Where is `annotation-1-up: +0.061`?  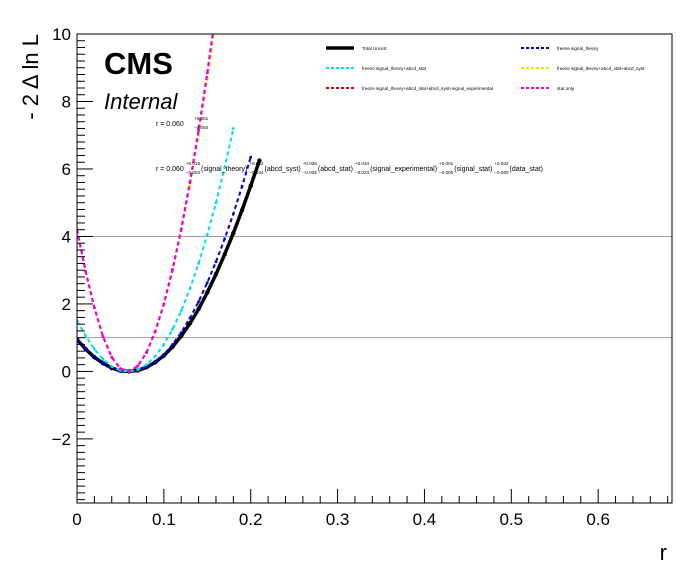 annotation-1-up: +0.061 is located at coordinates (201, 118).